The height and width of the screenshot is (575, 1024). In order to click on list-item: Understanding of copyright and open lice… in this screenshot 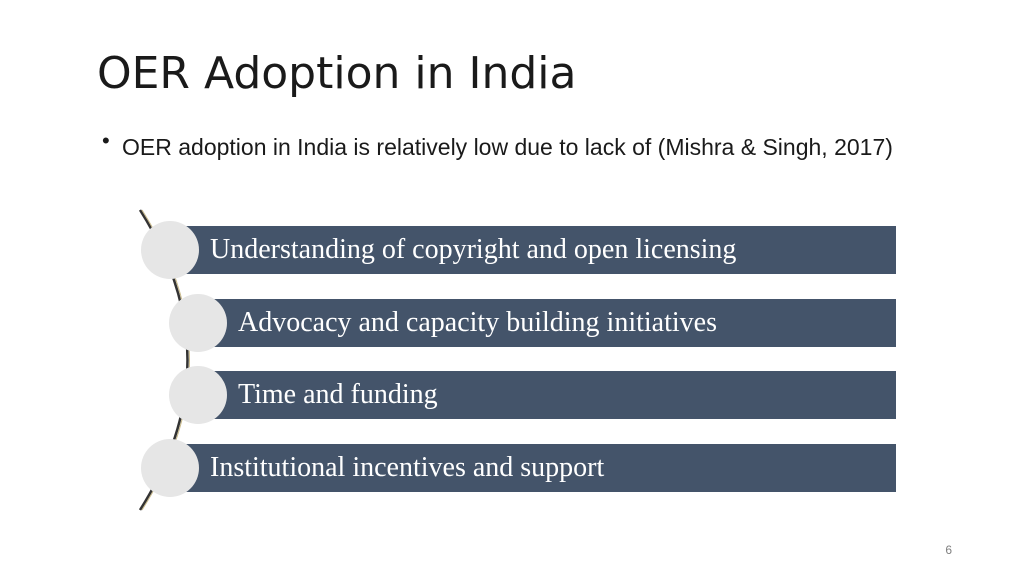, I will do `click(533, 250)`.